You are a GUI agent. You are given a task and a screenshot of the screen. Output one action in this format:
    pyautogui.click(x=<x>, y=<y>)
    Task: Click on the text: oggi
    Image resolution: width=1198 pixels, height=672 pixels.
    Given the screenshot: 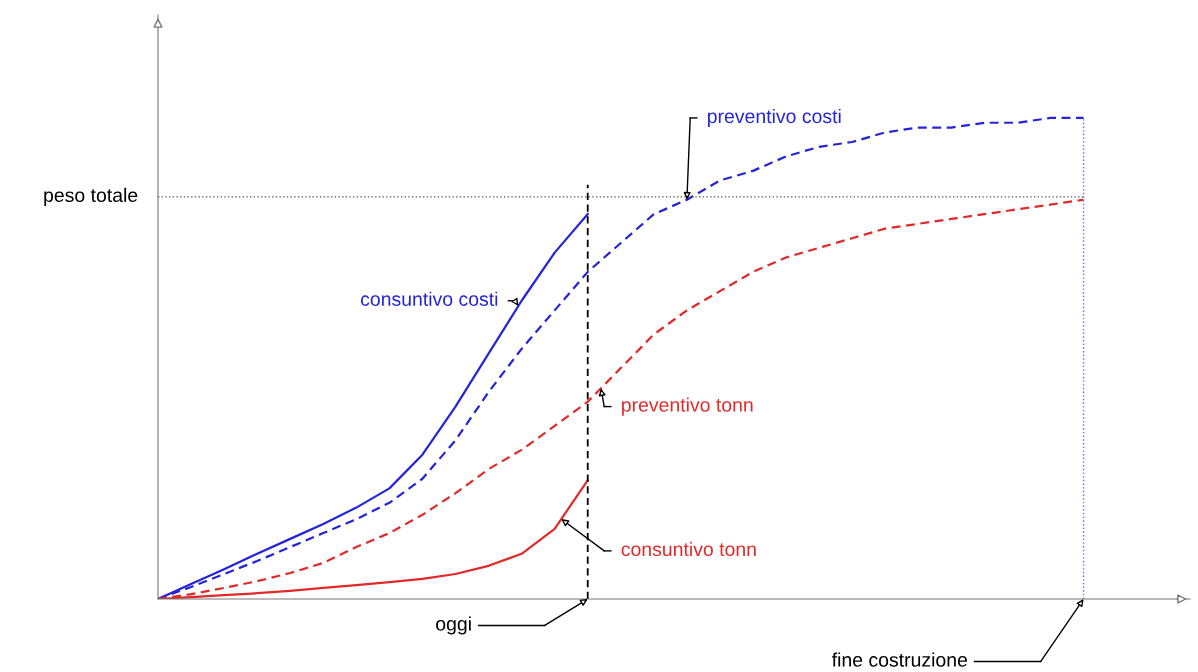 What is the action you would take?
    pyautogui.click(x=453, y=625)
    